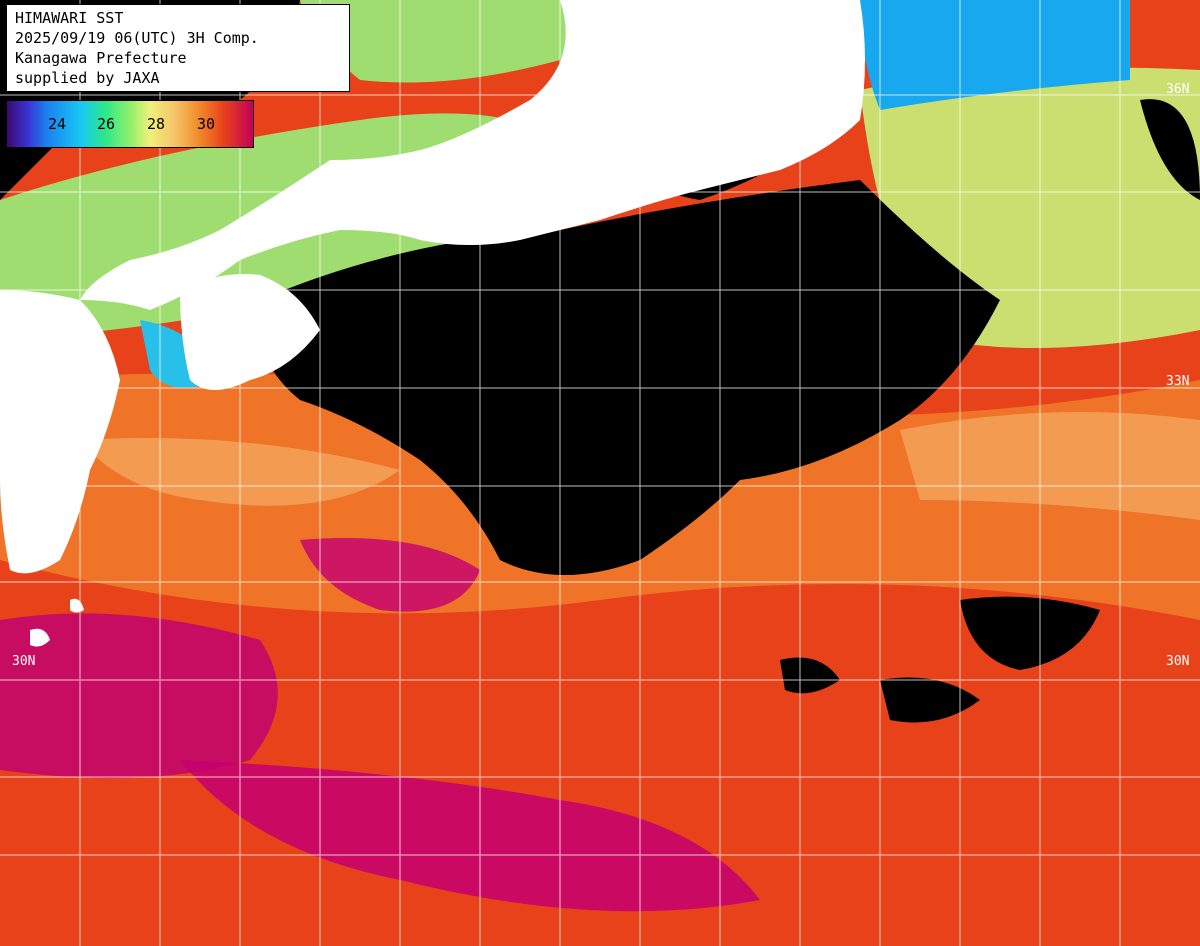 The image size is (1200, 946). I want to click on hot-patch-south, so click(470, 836).